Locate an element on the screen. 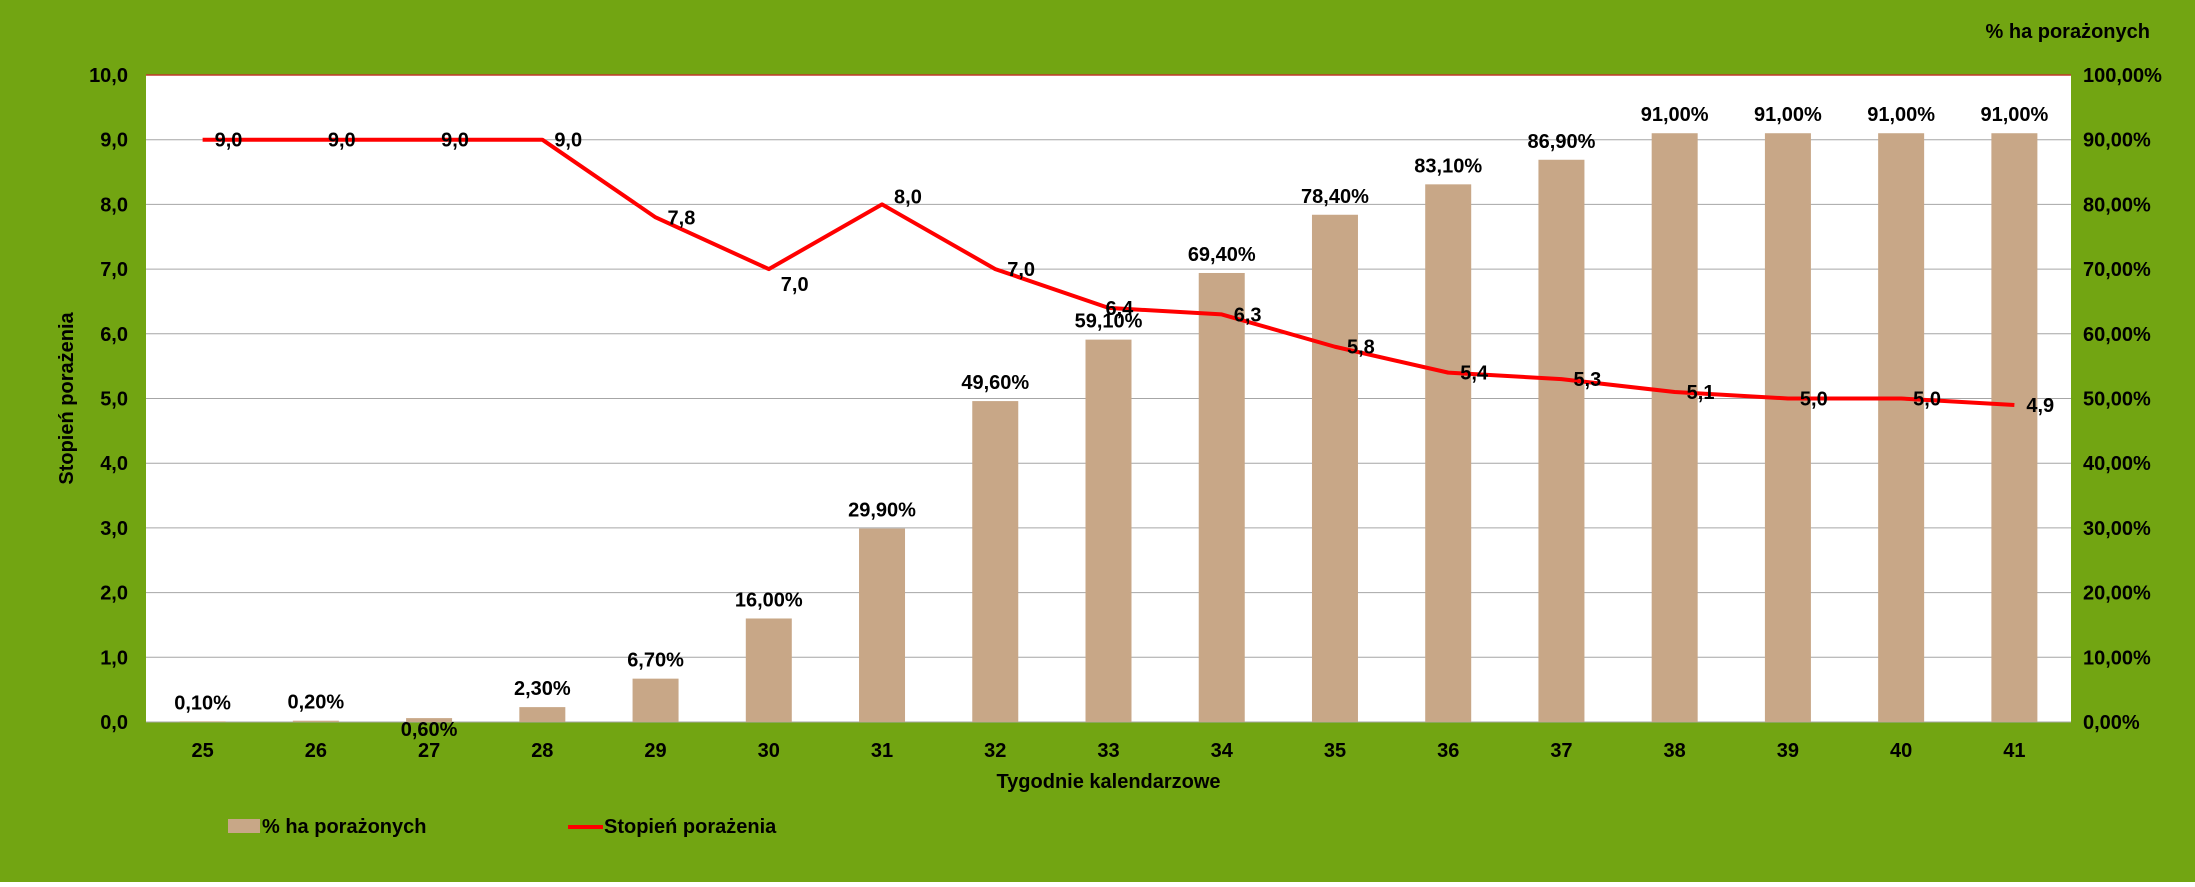  x-tick-label: 32 is located at coordinates (995, 751).